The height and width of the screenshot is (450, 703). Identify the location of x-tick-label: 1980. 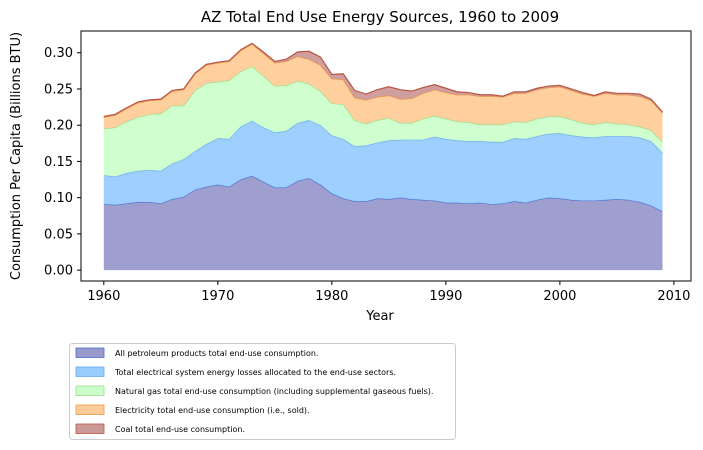
(331, 296).